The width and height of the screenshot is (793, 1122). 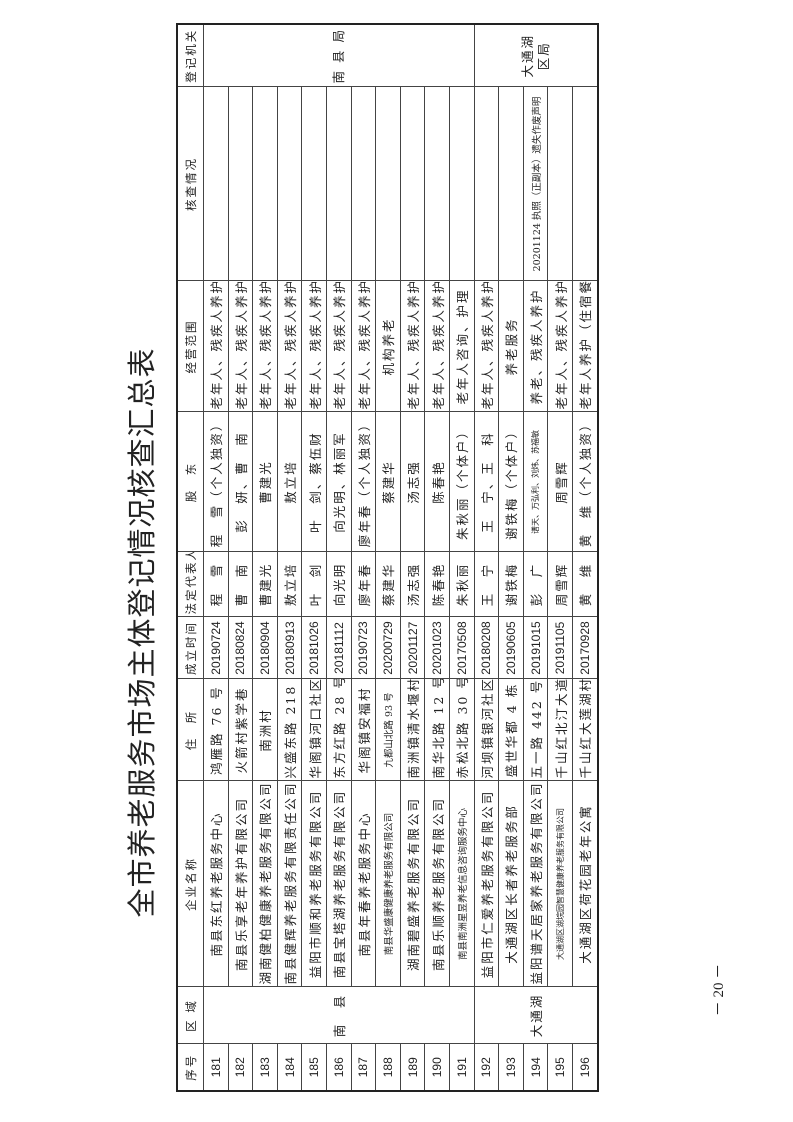 What do you see at coordinates (314, 730) in the screenshot?
I see `address-cell: 华阁镇河口社区` at bounding box center [314, 730].